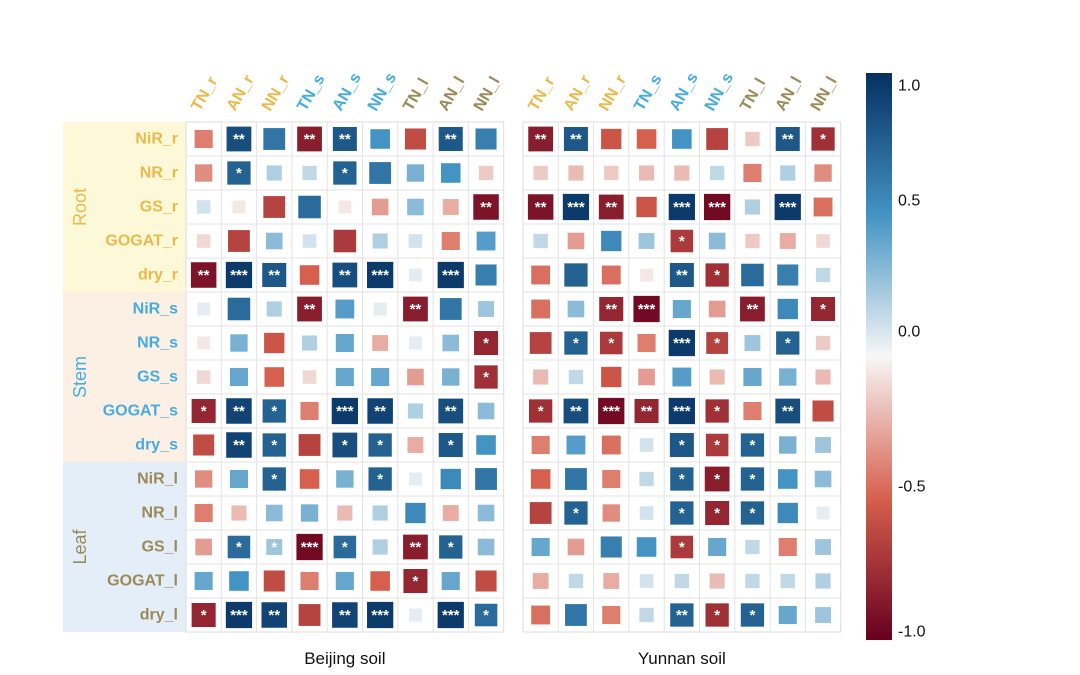  I want to click on column-label: TN_s, so click(311, 93).